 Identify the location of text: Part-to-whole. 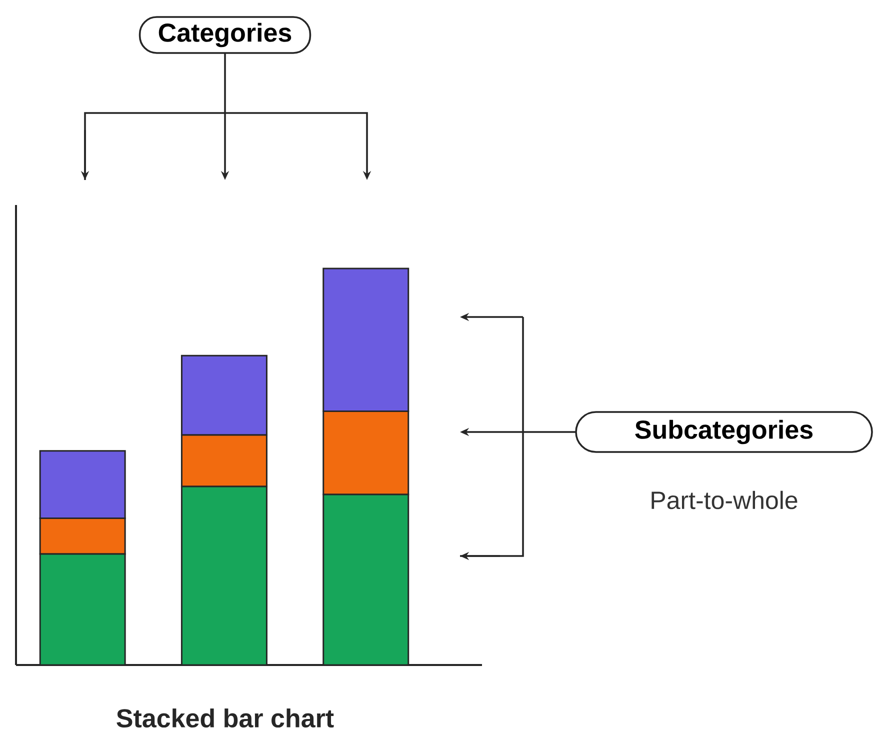
(725, 500).